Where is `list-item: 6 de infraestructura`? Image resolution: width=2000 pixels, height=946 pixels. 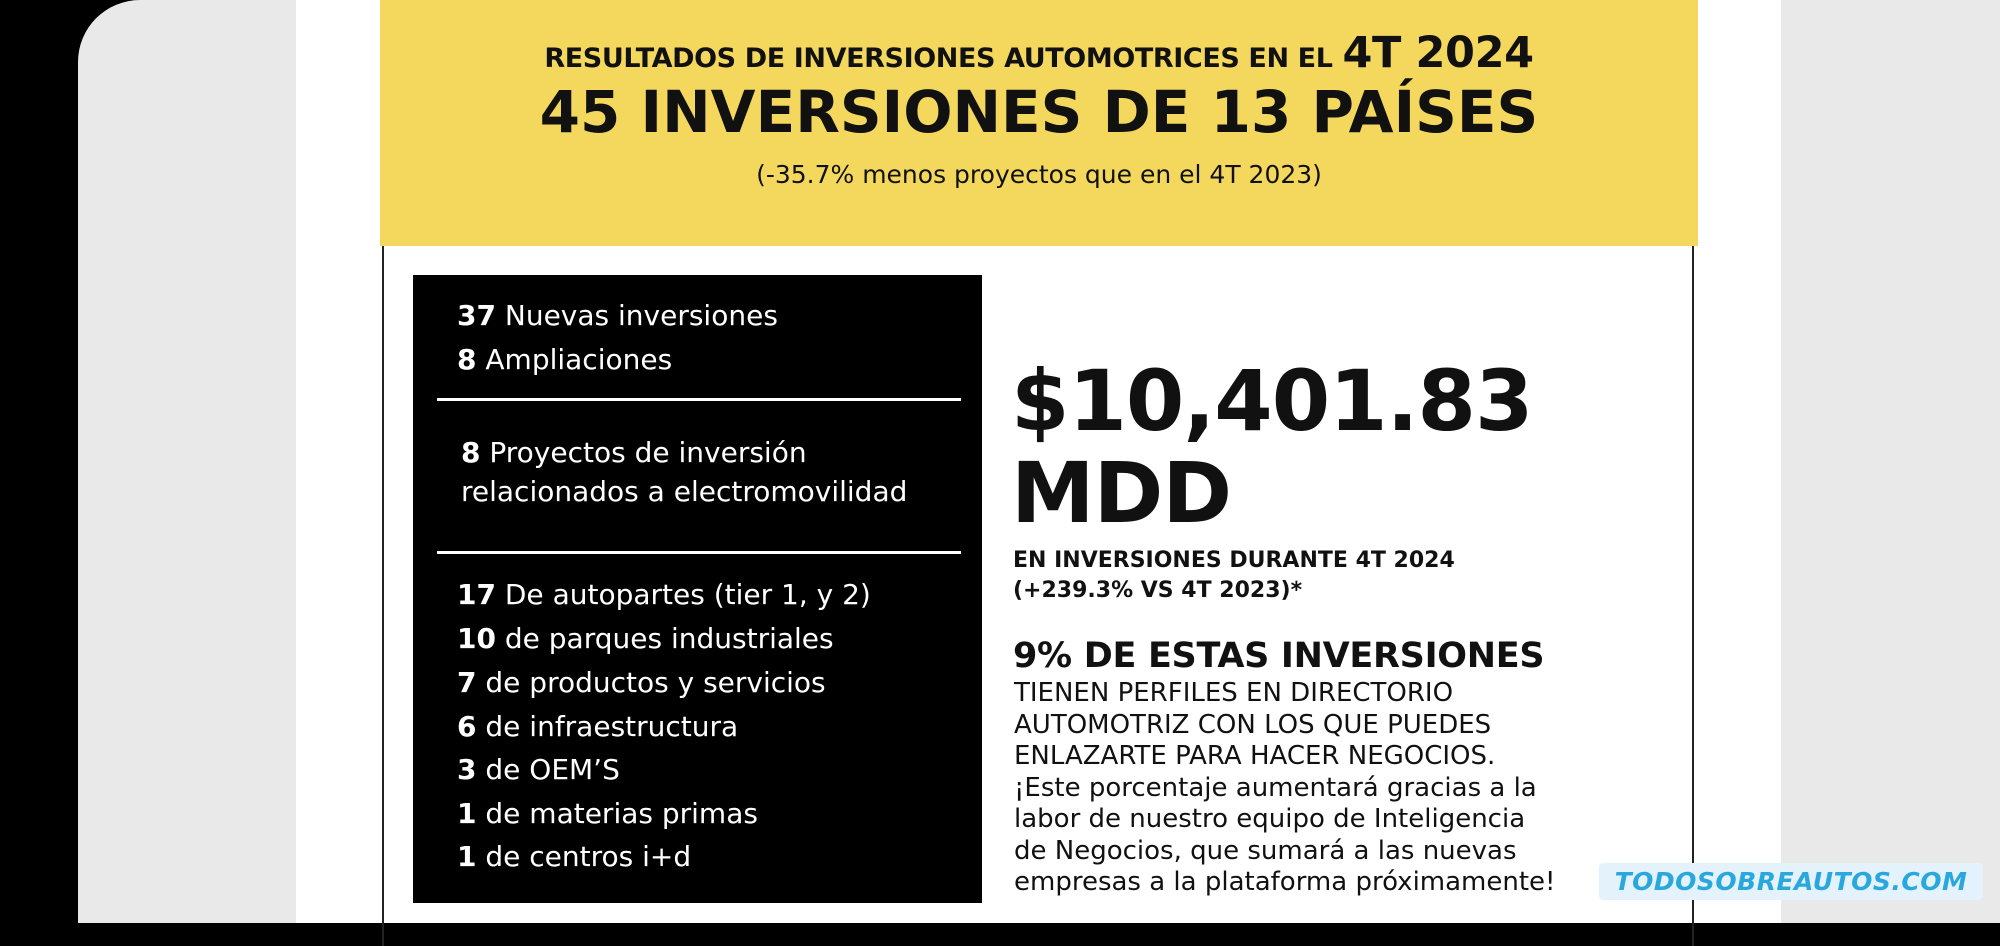 list-item: 6 de infraestructura is located at coordinates (597, 726).